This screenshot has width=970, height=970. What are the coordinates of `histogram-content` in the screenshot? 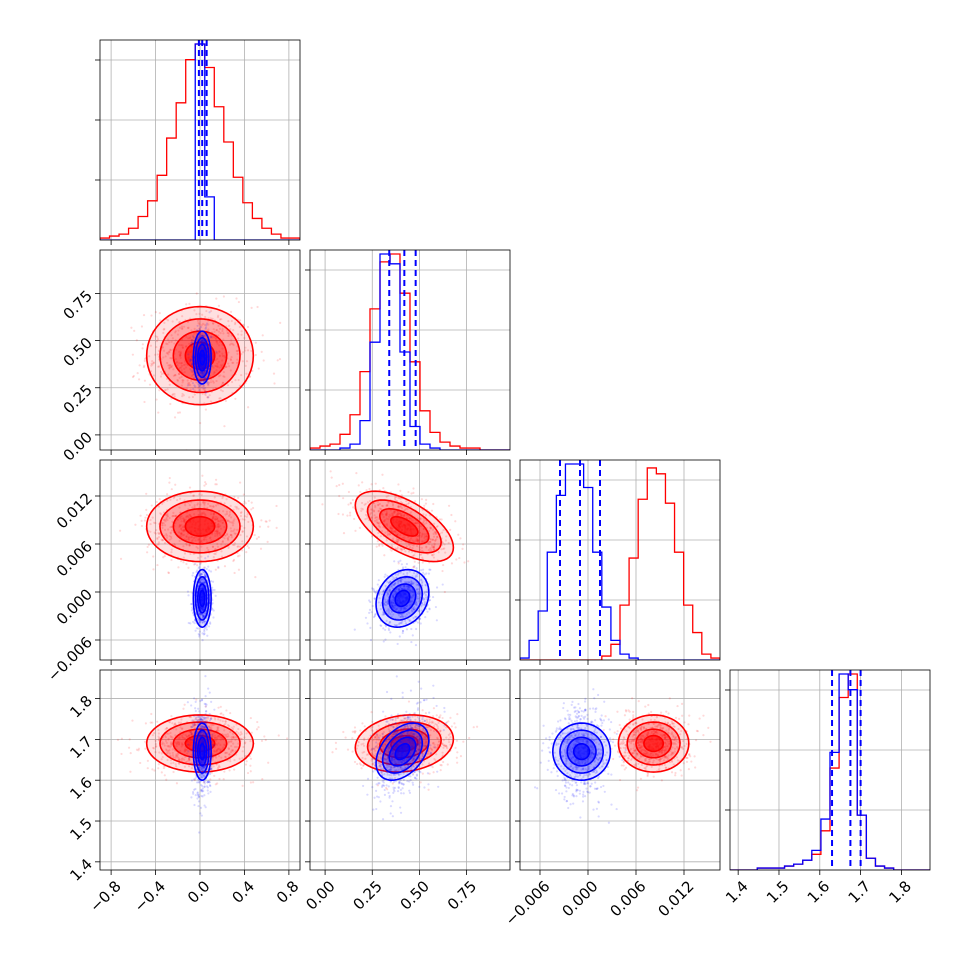 It's located at (620, 560).